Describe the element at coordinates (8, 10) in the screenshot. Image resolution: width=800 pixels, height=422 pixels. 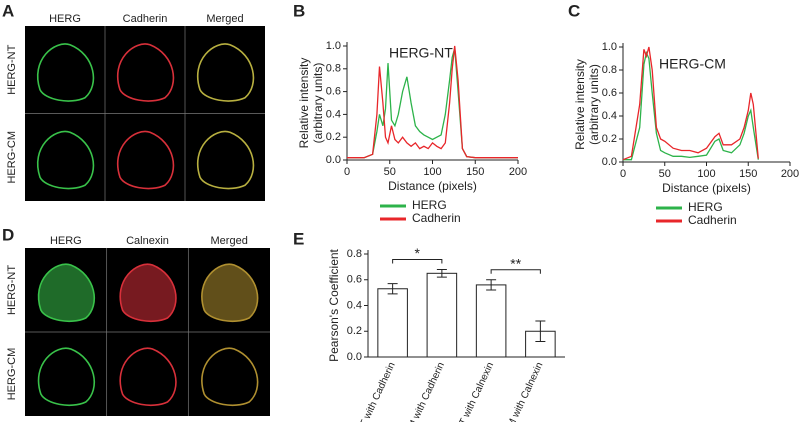
I see `panel-letter: A` at that location.